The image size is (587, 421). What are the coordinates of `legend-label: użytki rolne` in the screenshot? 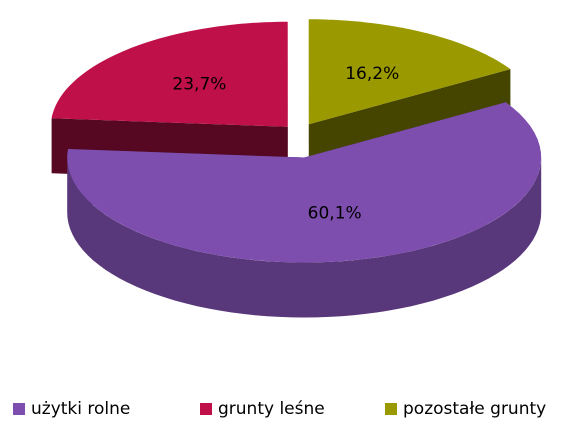 It's located at (80, 409).